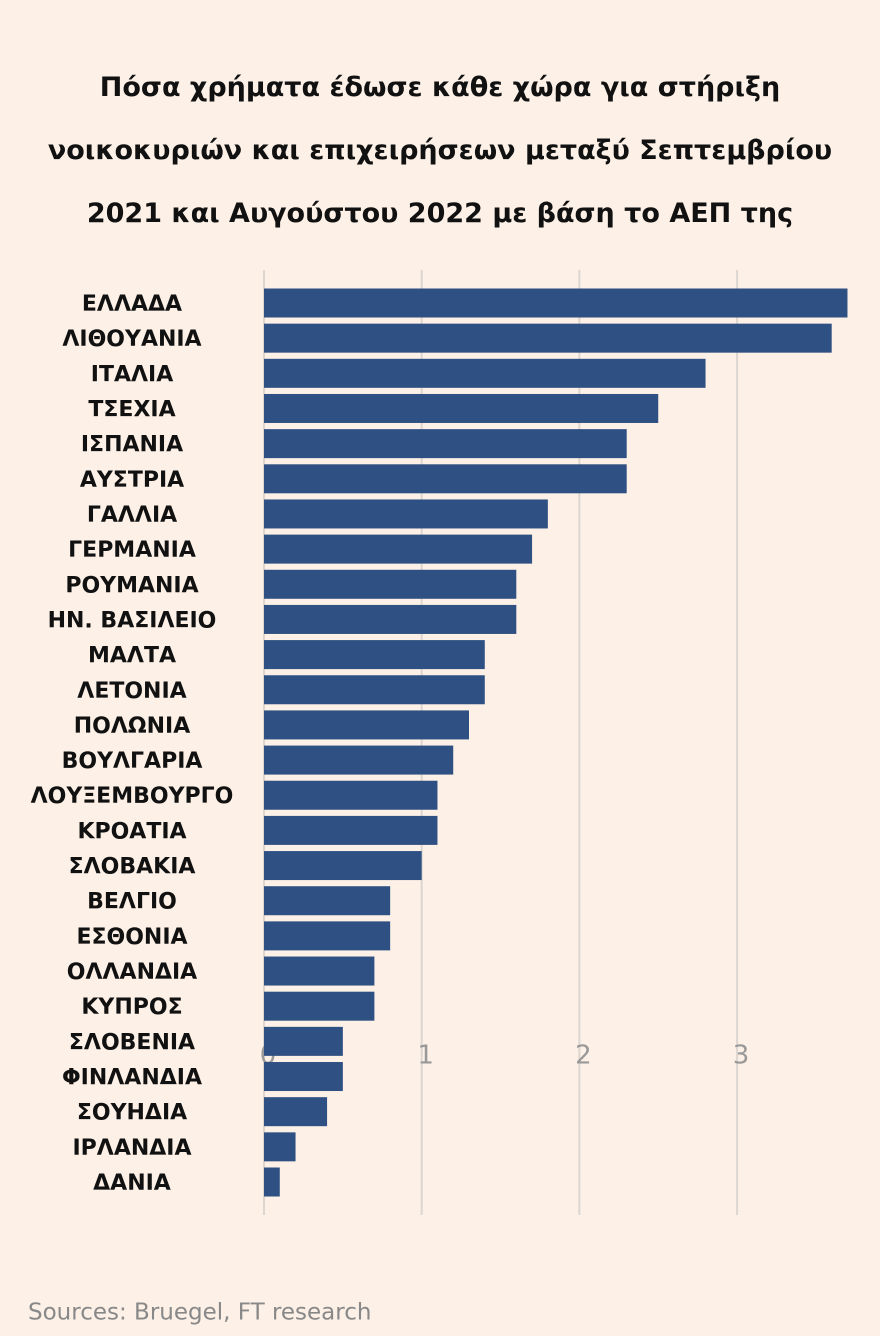  What do you see at coordinates (741, 1056) in the screenshot?
I see `x-tick-label: 3` at bounding box center [741, 1056].